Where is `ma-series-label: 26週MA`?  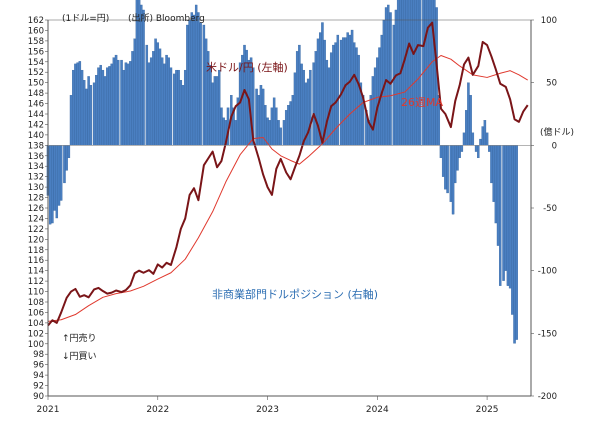
ma-series-label: 26週MA is located at coordinates (422, 102).